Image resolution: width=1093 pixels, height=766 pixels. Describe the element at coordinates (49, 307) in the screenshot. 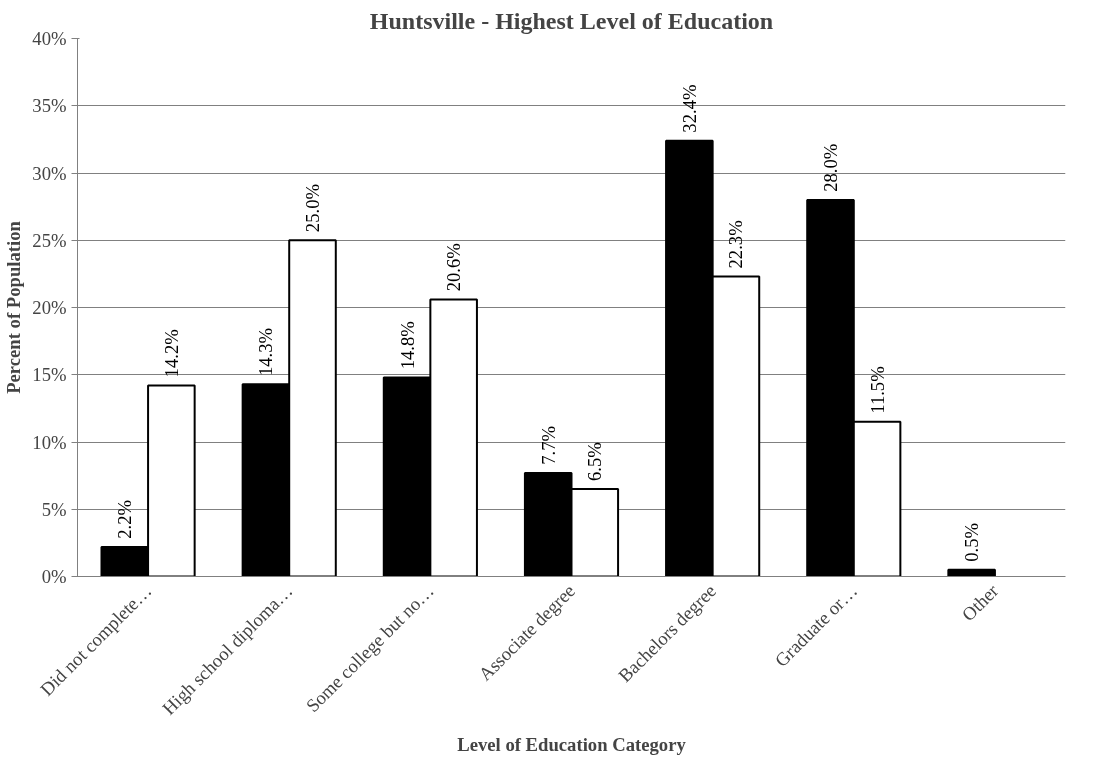

I see `y-tick-label: 20%` at that location.